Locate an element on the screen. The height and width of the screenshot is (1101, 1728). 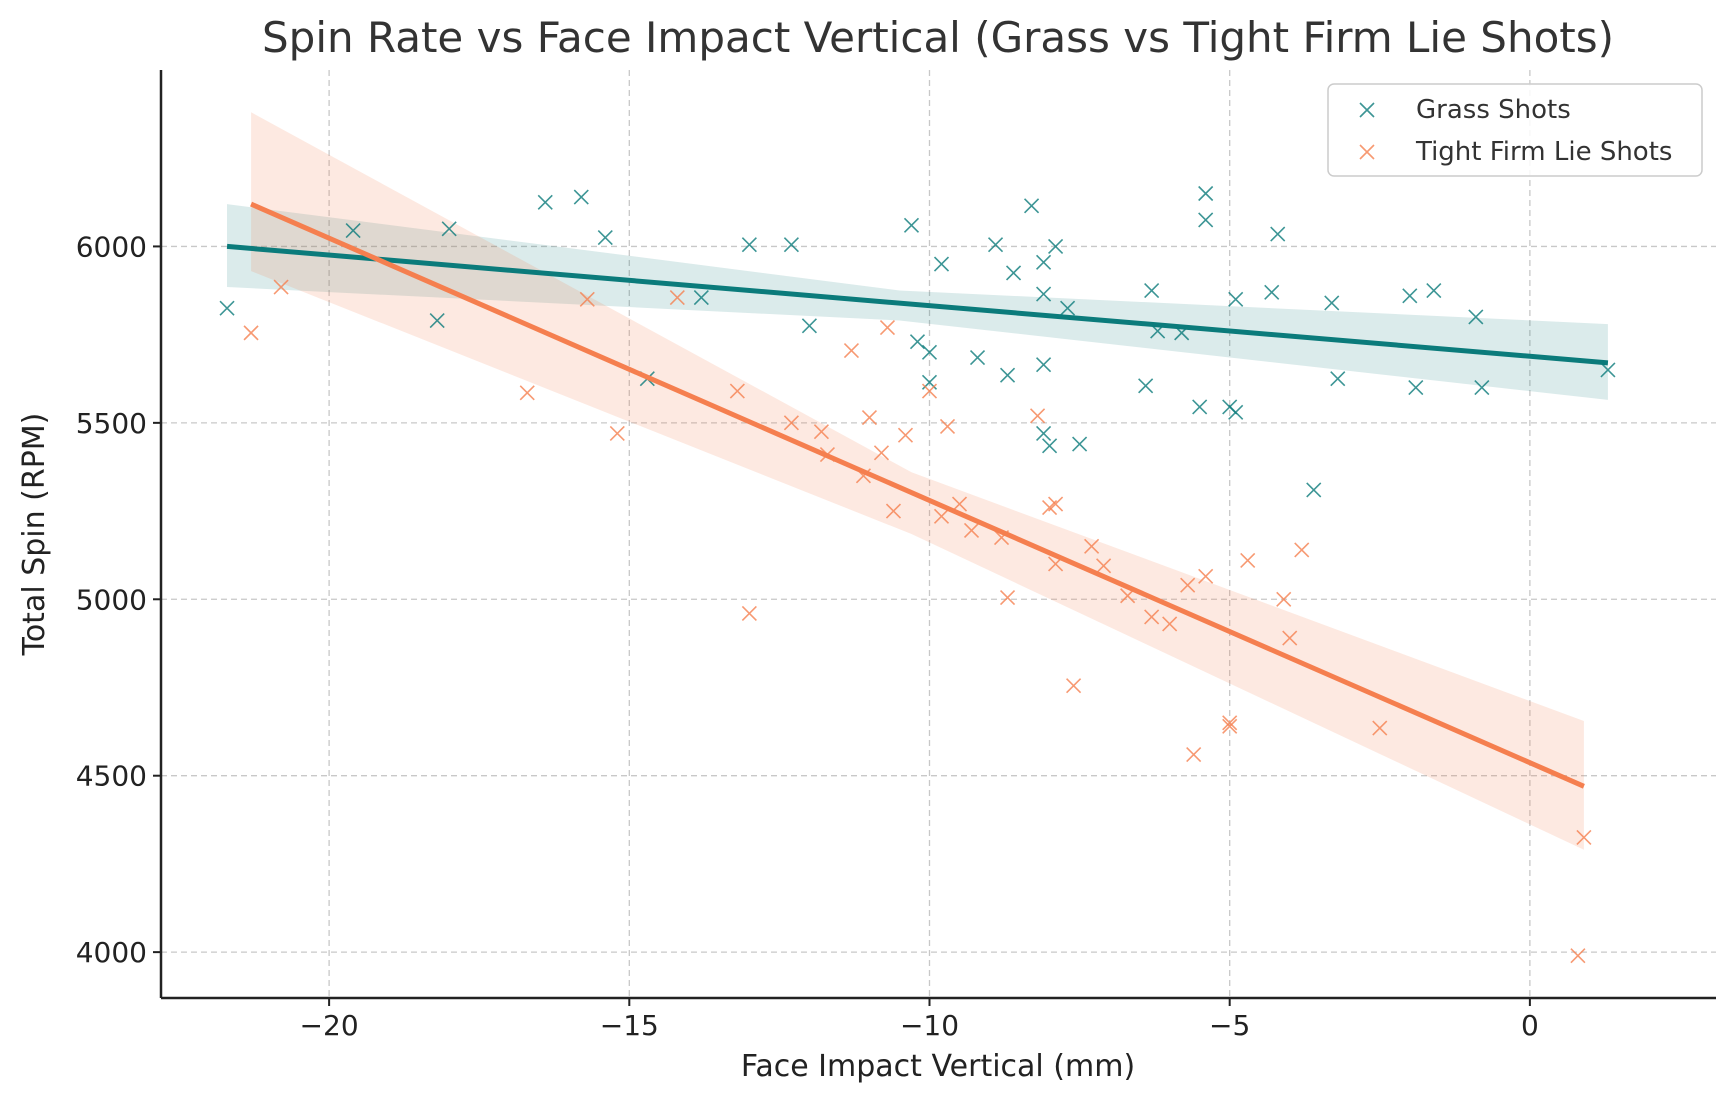
x-tick-label: 0 is located at coordinates (1530, 1025).